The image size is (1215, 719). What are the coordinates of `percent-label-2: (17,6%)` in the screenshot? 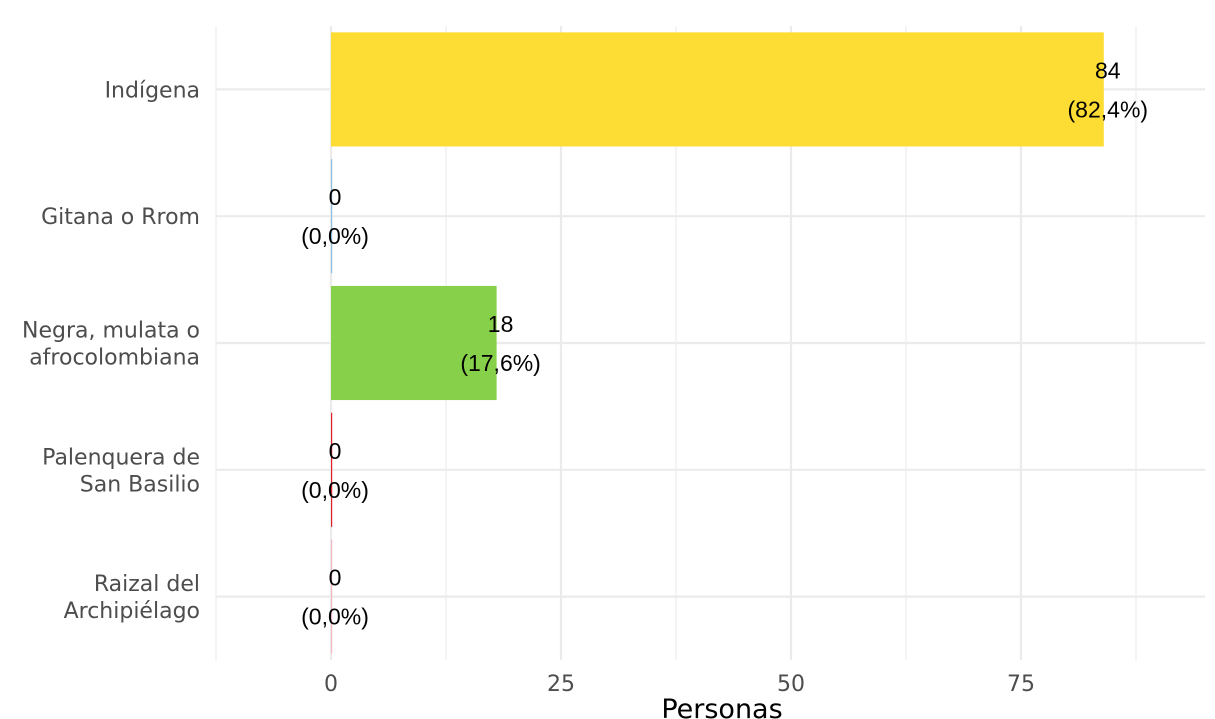 It's located at (500, 363).